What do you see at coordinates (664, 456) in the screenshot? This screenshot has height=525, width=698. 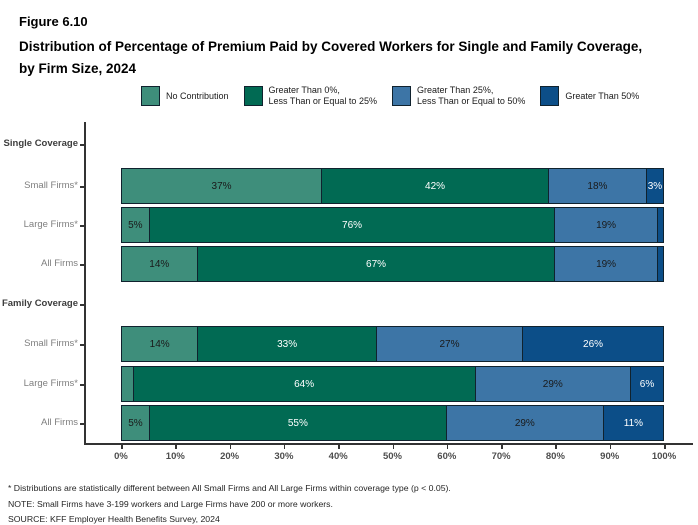 I see `x-axis-tick-label: 100%` at bounding box center [664, 456].